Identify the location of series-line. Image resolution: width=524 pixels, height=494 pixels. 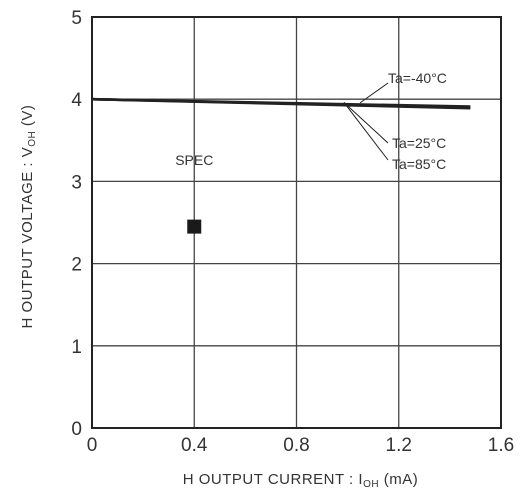
(281, 103).